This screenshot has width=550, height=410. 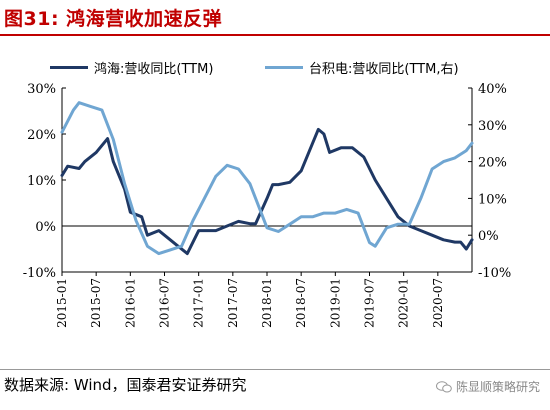 I want to click on x-tick-label: 2016-07, so click(x=165, y=303).